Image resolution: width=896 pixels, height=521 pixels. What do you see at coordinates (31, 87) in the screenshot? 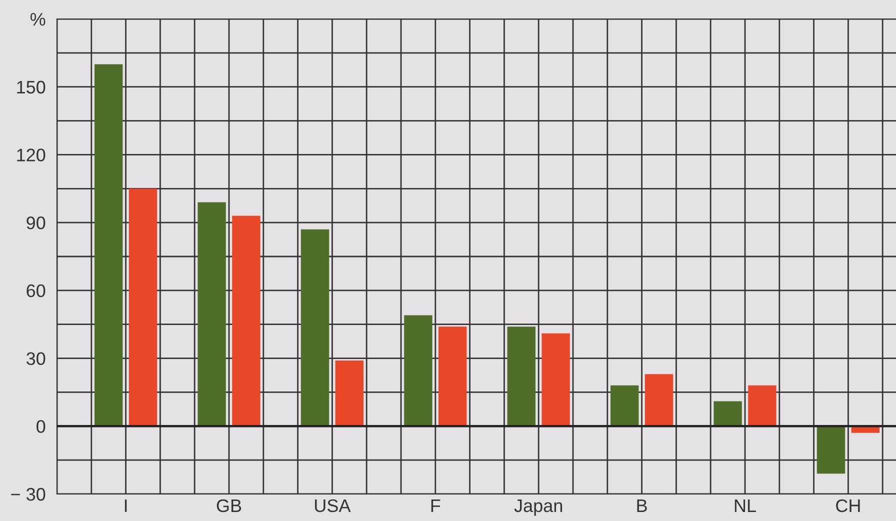
I see `y-tick-label: 150` at bounding box center [31, 87].